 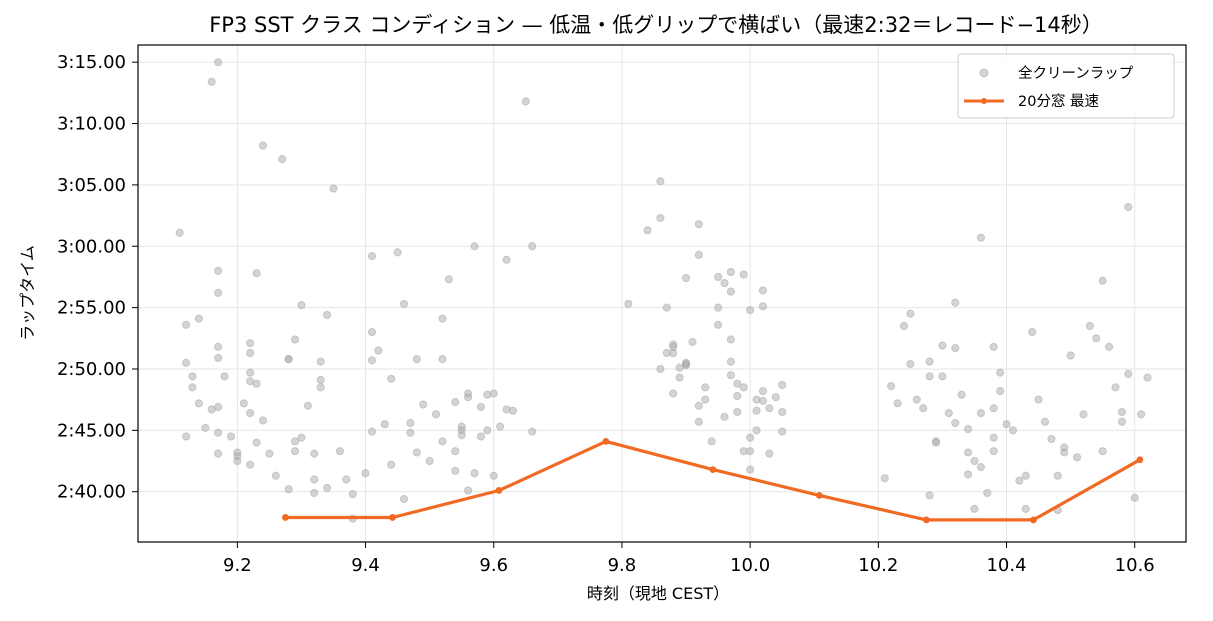 What do you see at coordinates (493, 565) in the screenshot?
I see `x-tick-label: 9.6` at bounding box center [493, 565].